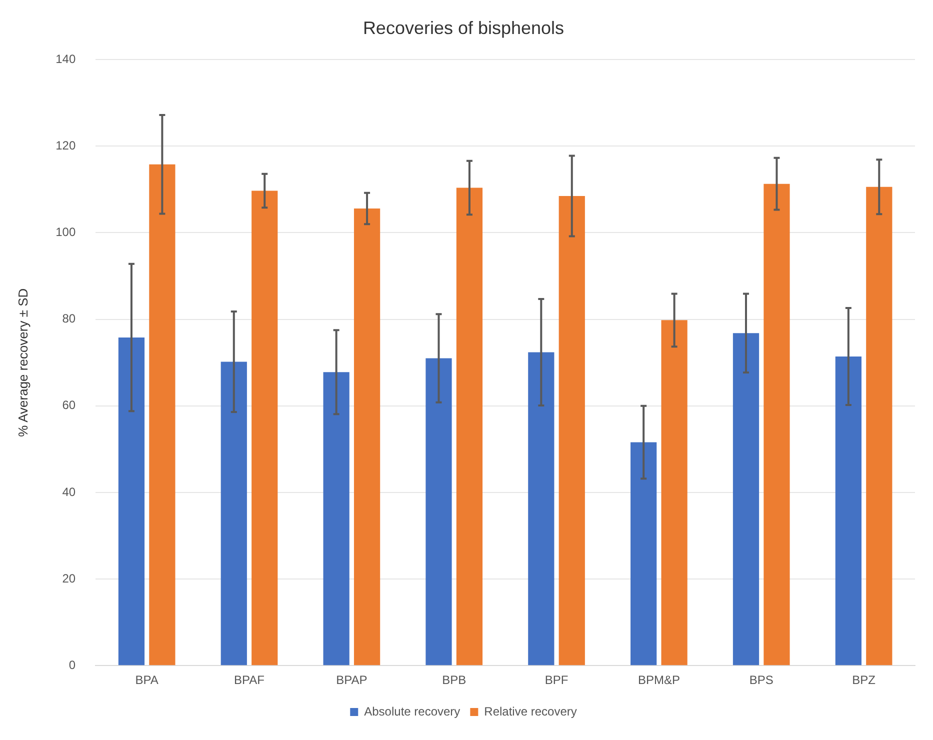  What do you see at coordinates (761, 680) in the screenshot?
I see `x-tick-label: BPS` at bounding box center [761, 680].